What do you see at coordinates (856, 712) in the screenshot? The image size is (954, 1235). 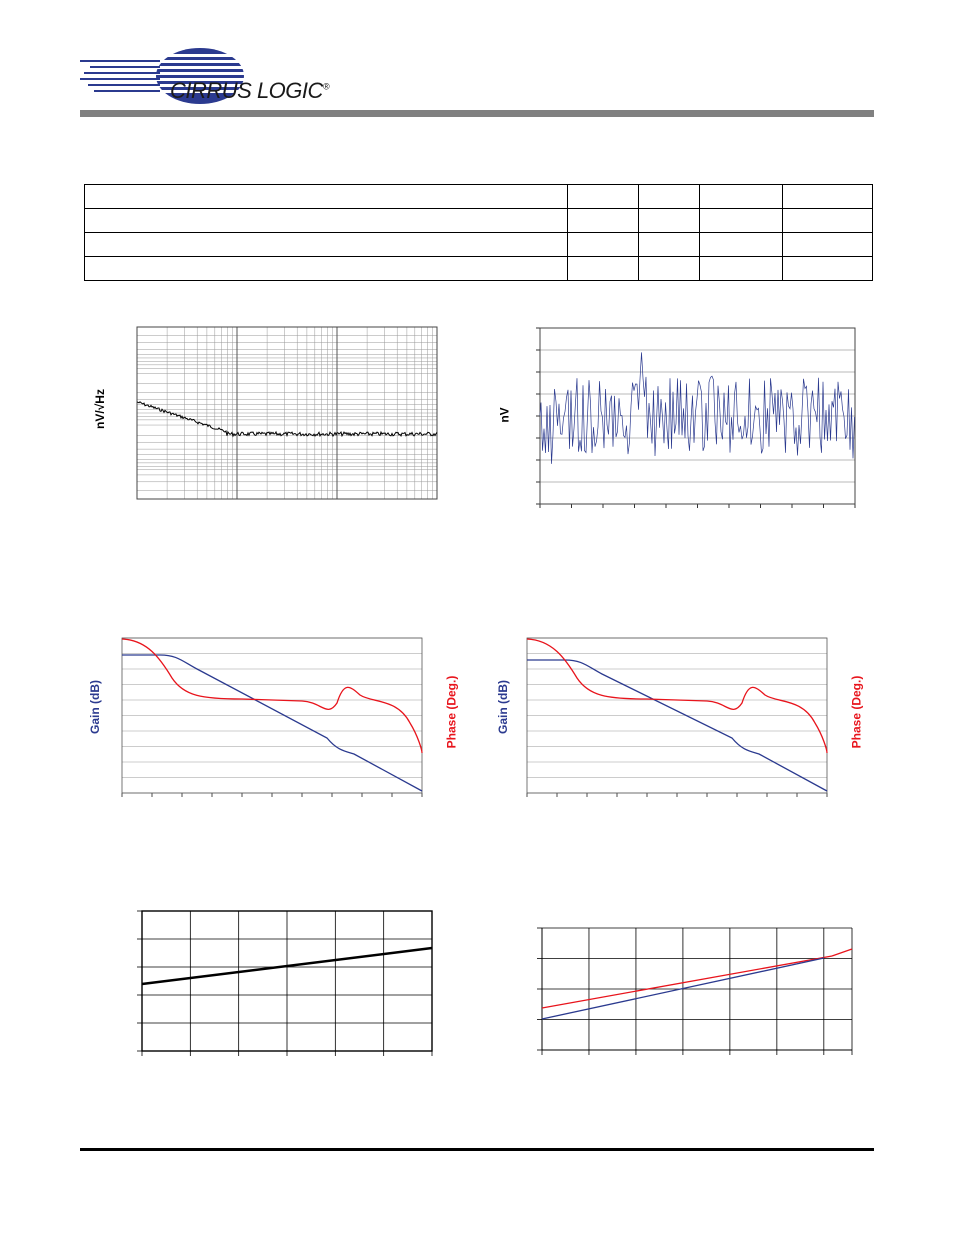 I see `chart-gain-phase-right-y2label: Phase (Deg.)` at bounding box center [856, 712].